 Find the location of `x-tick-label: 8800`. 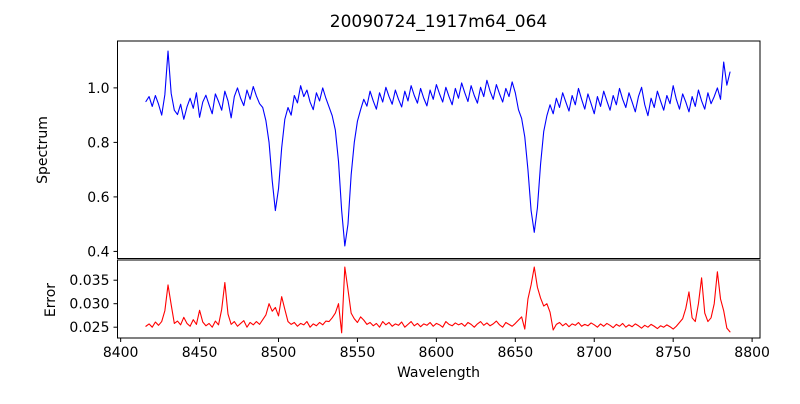

x-tick-label: 8800 is located at coordinates (752, 353).